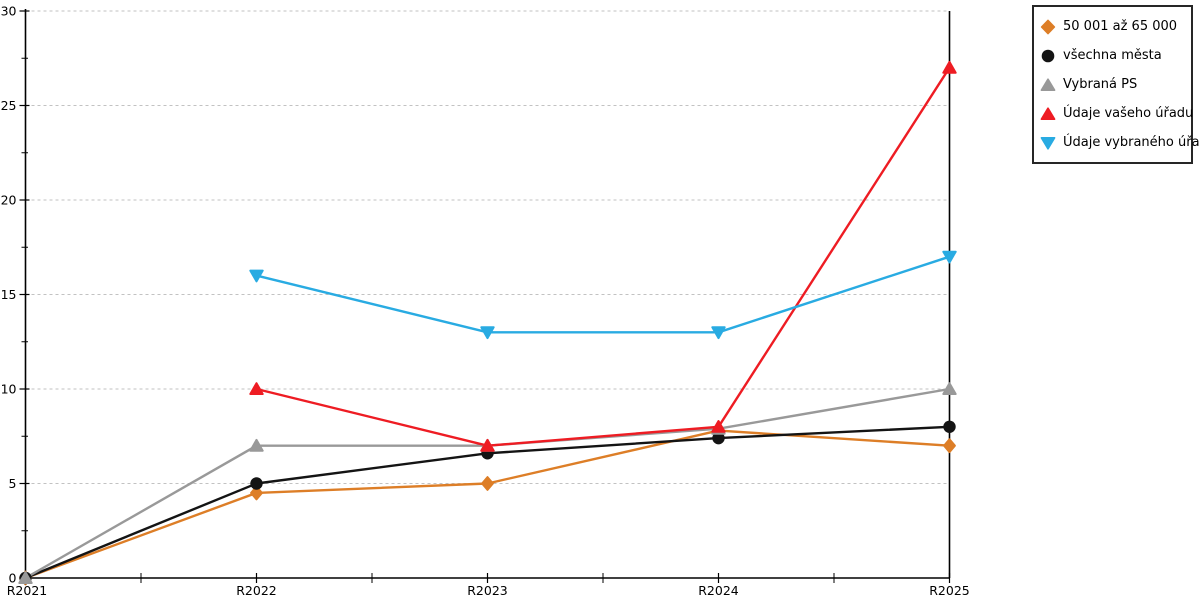 This screenshot has height=600, width=1200. What do you see at coordinates (487, 483) in the screenshot?
I see `data-point-s0-R2023` at bounding box center [487, 483].